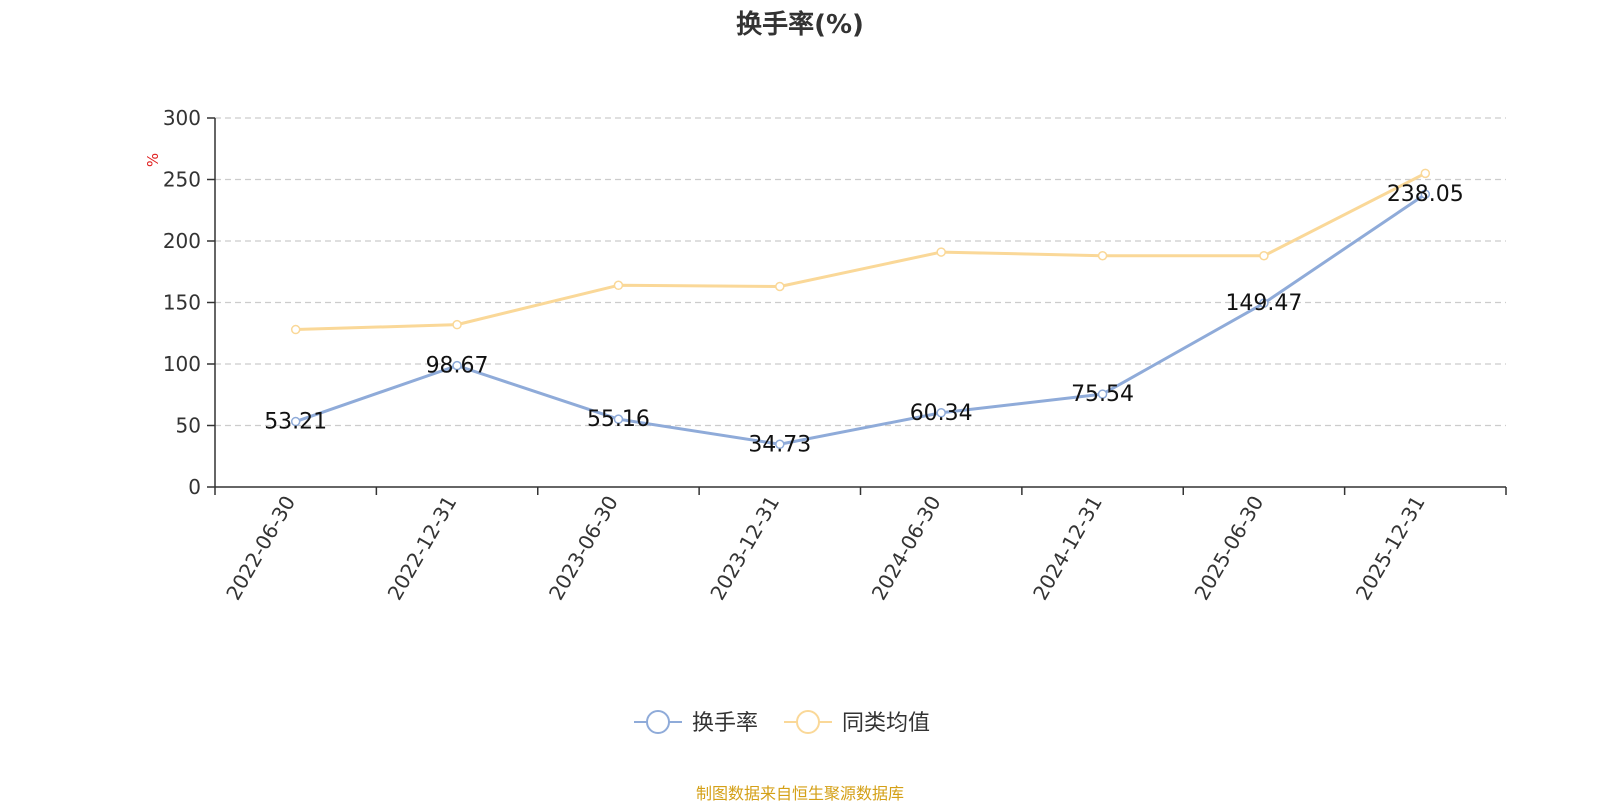  Describe the element at coordinates (1228, 548) in the screenshot. I see `x-tick-label: 2025-06-30` at that location.